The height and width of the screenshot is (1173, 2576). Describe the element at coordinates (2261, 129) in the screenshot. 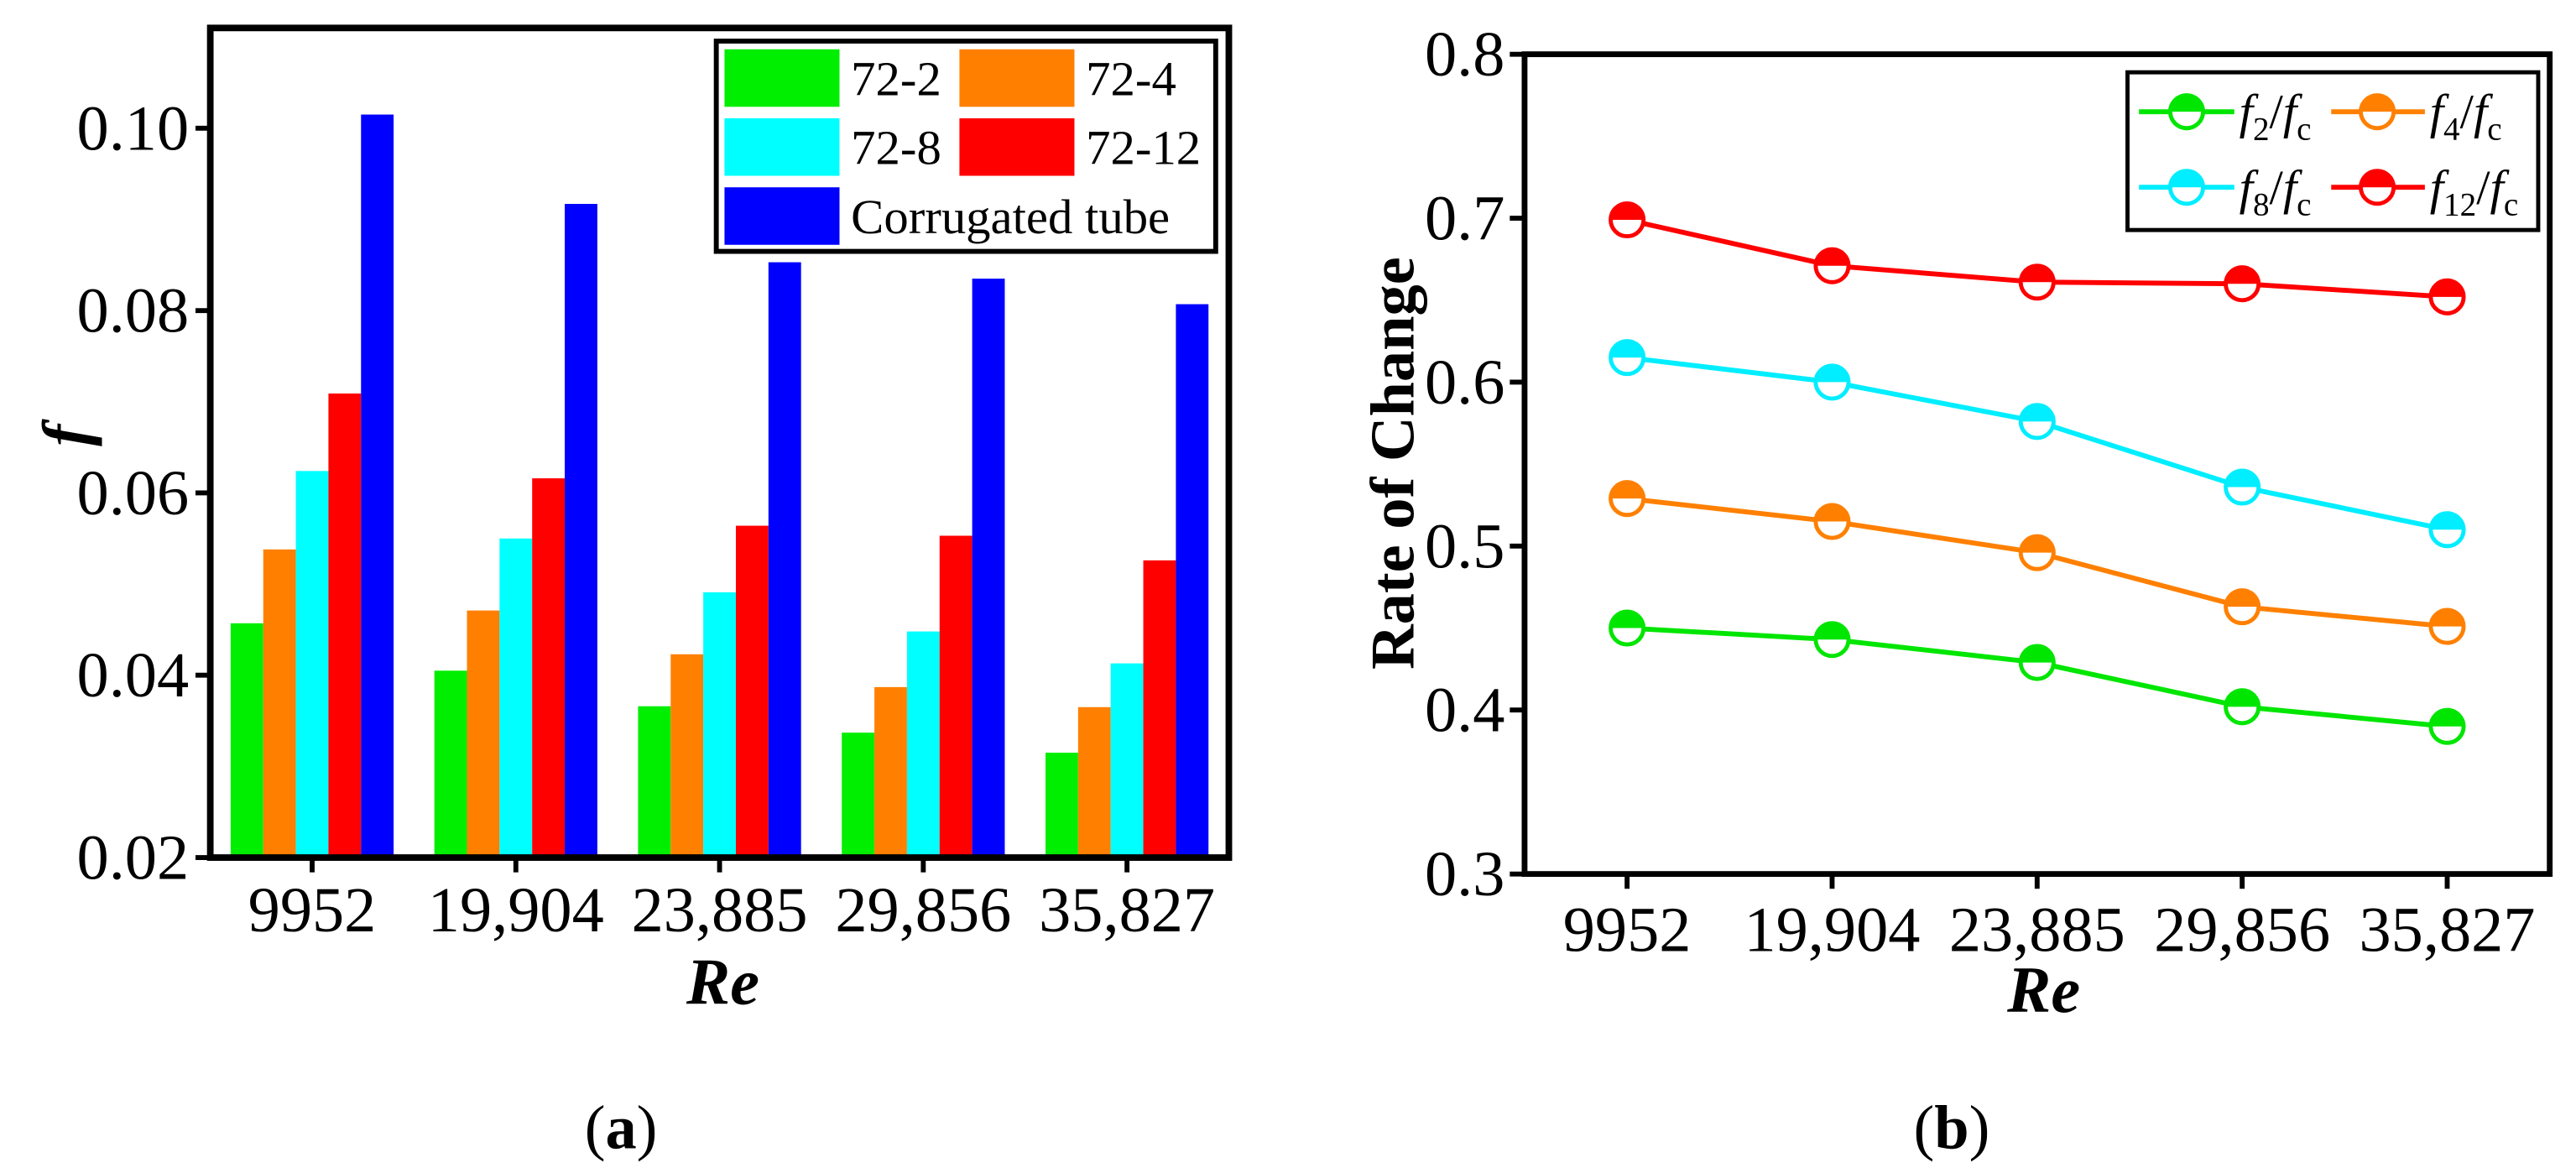

I see `label-subscript: 2` at that location.